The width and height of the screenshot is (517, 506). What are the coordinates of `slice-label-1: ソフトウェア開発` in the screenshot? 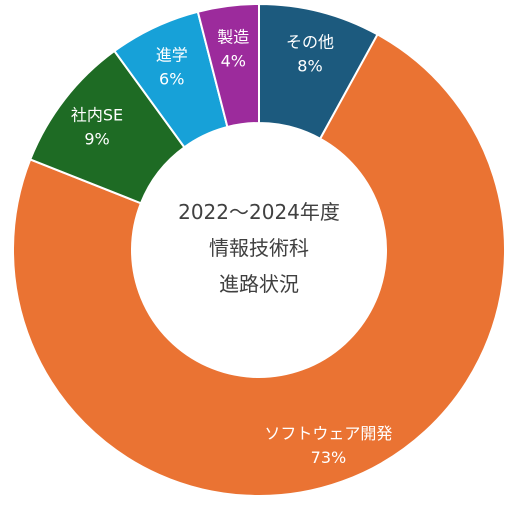 It's located at (328, 433).